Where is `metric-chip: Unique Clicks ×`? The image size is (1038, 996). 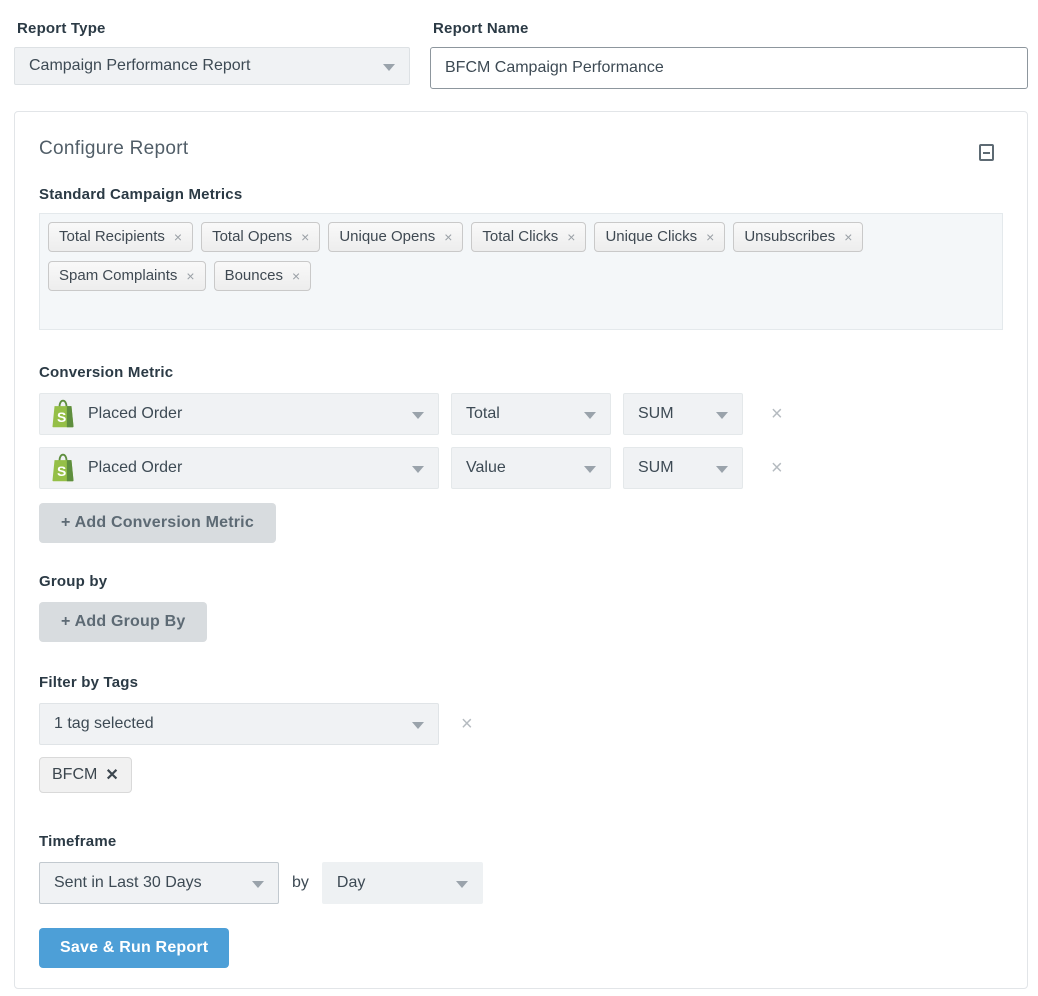
metric-chip: Unique Clicks × is located at coordinates (660, 237).